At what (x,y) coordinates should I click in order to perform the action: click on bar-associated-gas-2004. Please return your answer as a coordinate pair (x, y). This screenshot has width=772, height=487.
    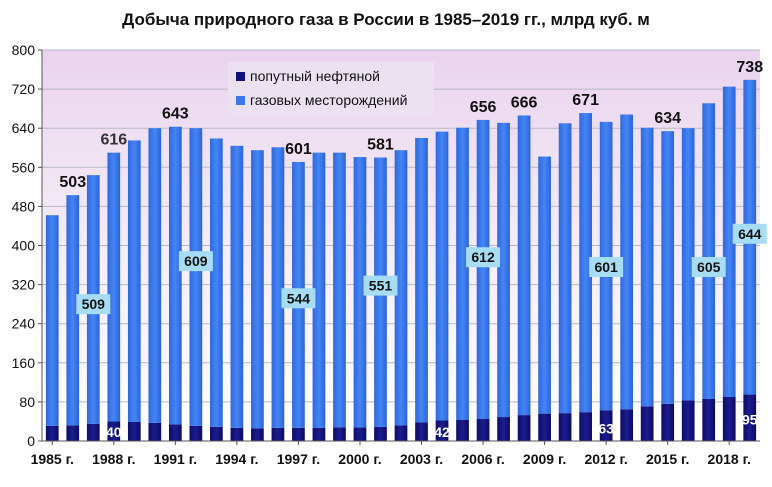
    Looking at the image, I should click on (442, 430).